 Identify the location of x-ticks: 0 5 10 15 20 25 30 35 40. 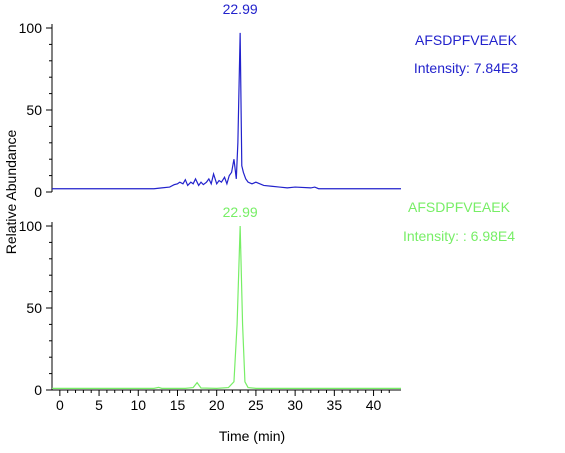
(223, 401).